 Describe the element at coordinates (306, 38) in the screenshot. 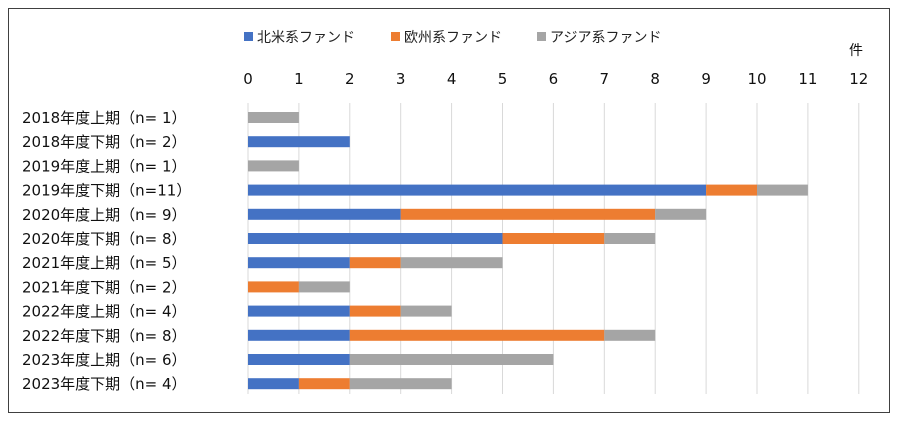

I see `legend-label: 北米系ファンド` at that location.